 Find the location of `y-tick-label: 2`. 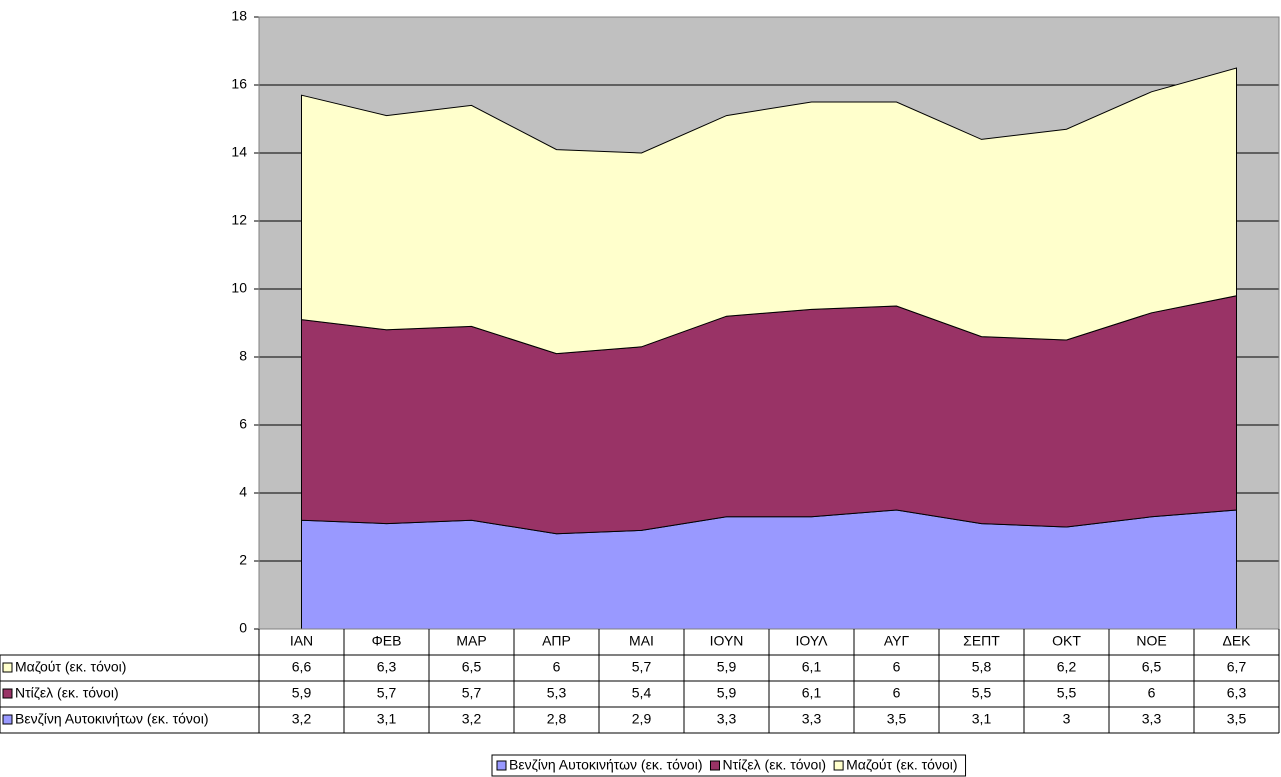

y-tick-label: 2 is located at coordinates (243, 560).